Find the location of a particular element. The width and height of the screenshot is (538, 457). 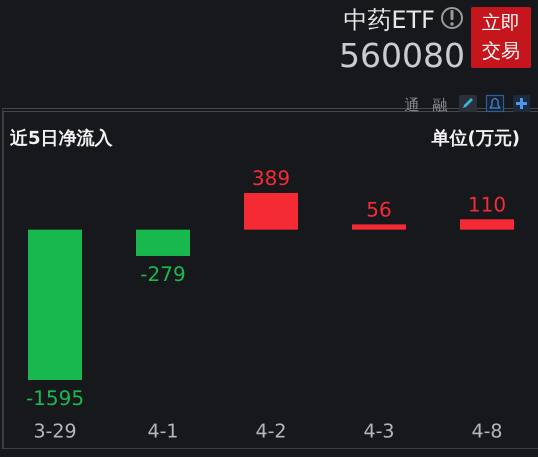

text: 单位(万元) is located at coordinates (475, 138).